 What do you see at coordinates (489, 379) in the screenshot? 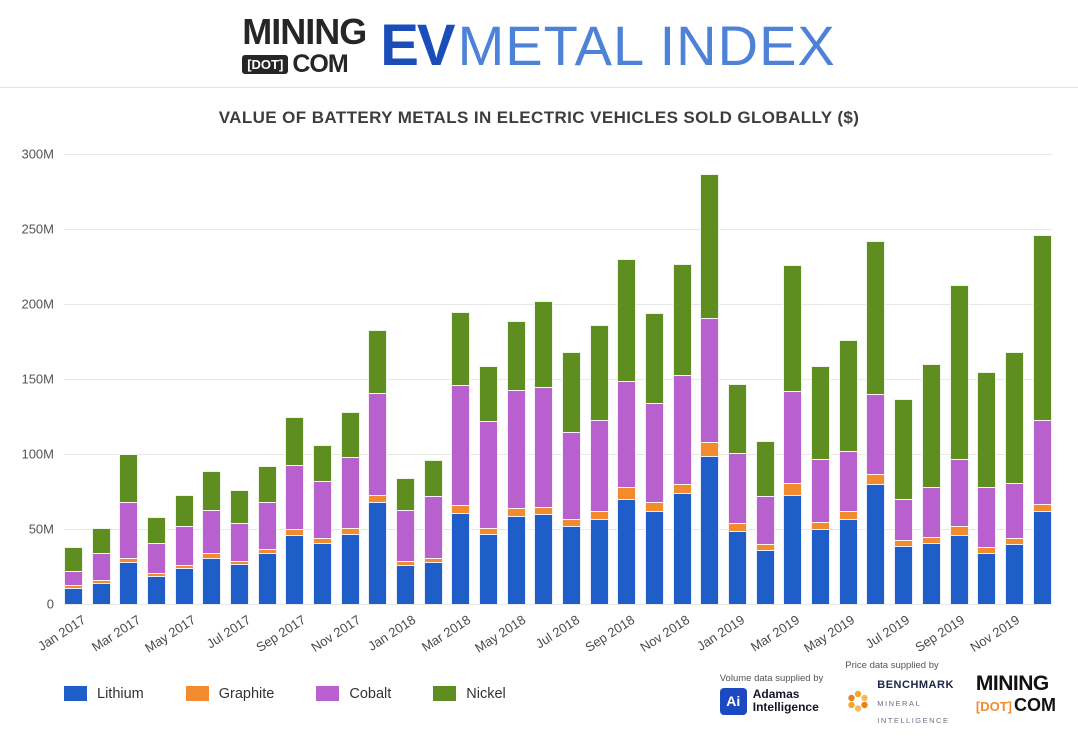
I see `bar-apr-2018` at bounding box center [489, 379].